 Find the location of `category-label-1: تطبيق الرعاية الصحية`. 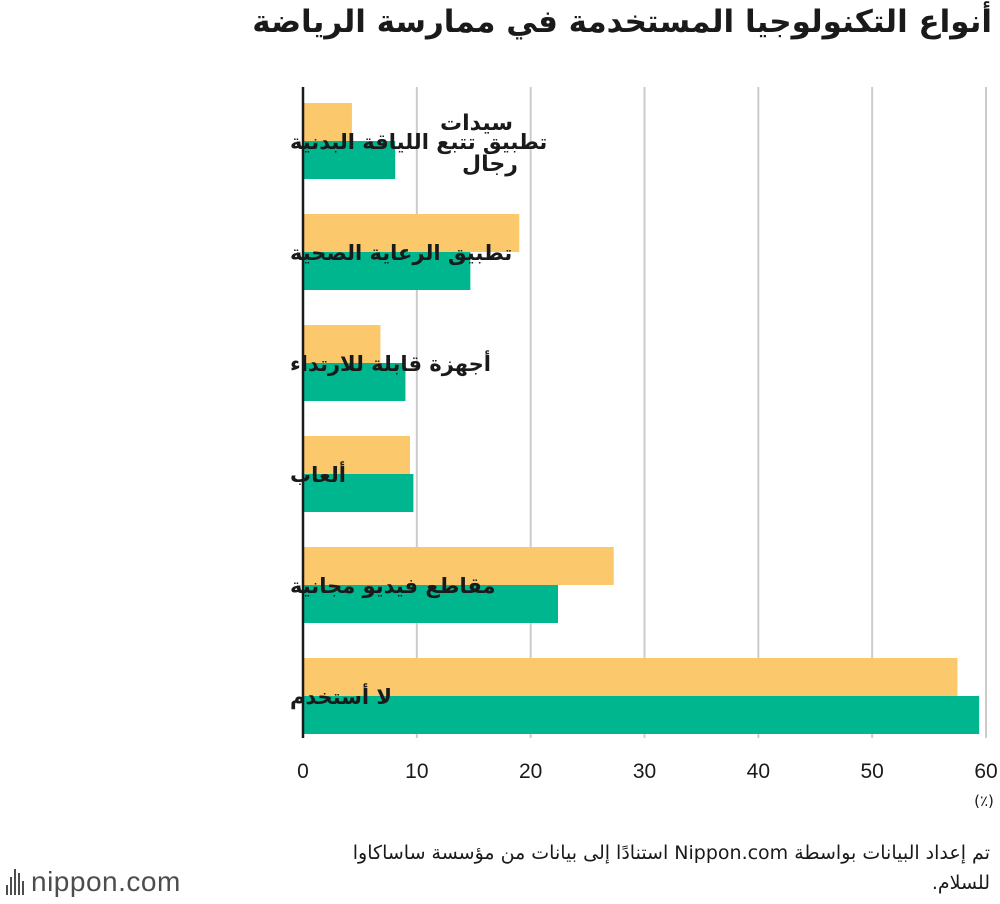

category-label-1: تطبيق الرعاية الصحية is located at coordinates (401, 253).